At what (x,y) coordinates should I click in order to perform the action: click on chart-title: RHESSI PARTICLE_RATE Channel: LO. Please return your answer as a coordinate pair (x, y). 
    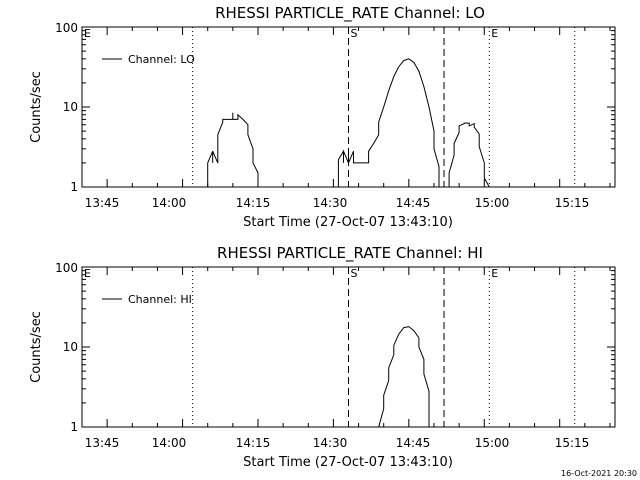
    Looking at the image, I should click on (350, 13).